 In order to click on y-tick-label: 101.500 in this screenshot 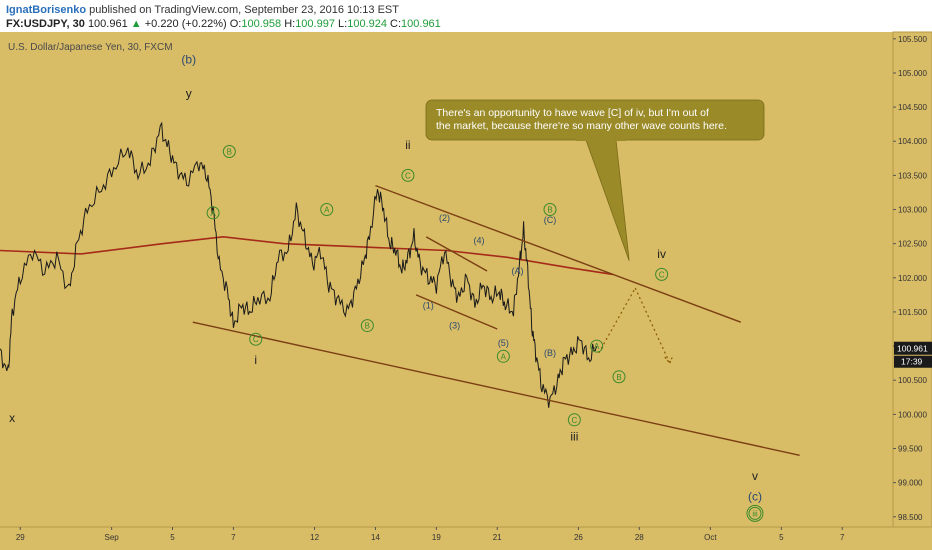, I will do `click(912, 312)`.